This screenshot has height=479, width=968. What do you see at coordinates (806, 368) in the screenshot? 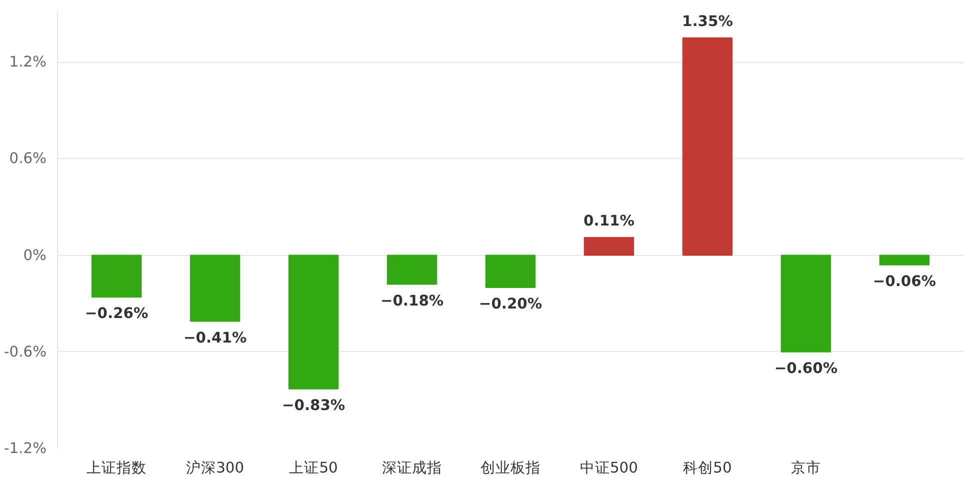
I see `data-label: −0.60%` at bounding box center [806, 368].